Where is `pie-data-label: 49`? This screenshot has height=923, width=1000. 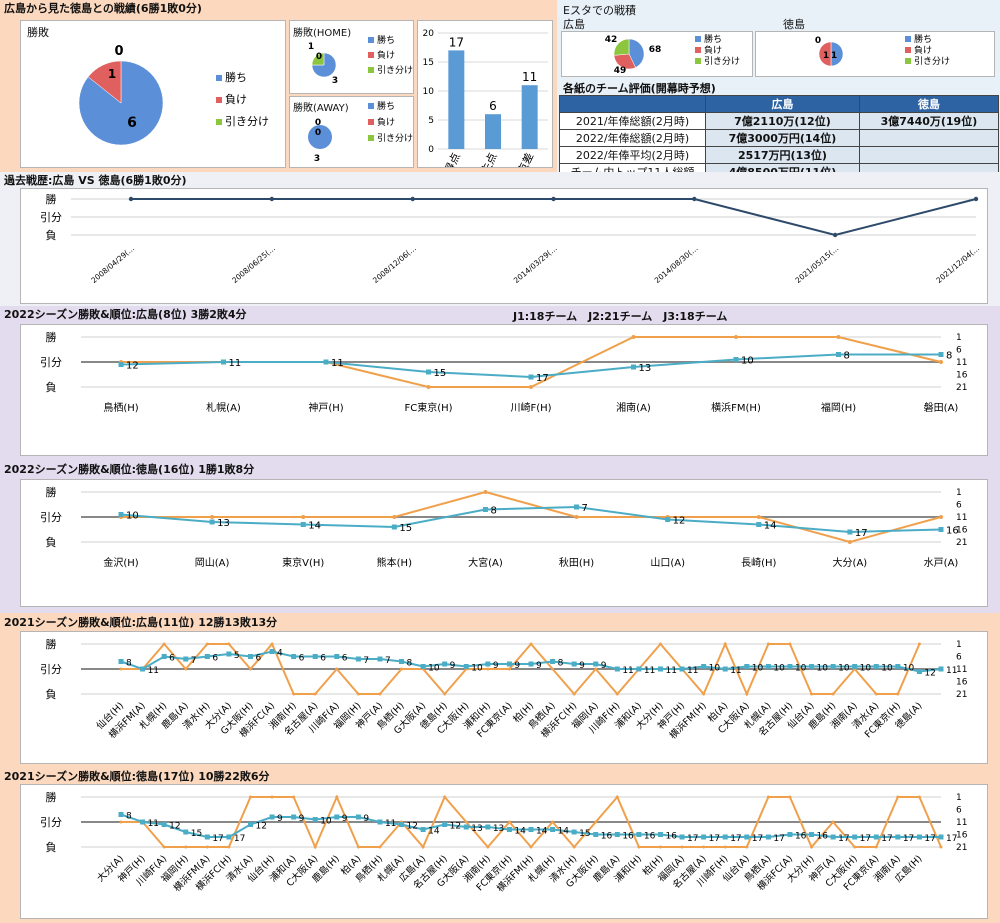
pie-data-label: 49 is located at coordinates (620, 71).